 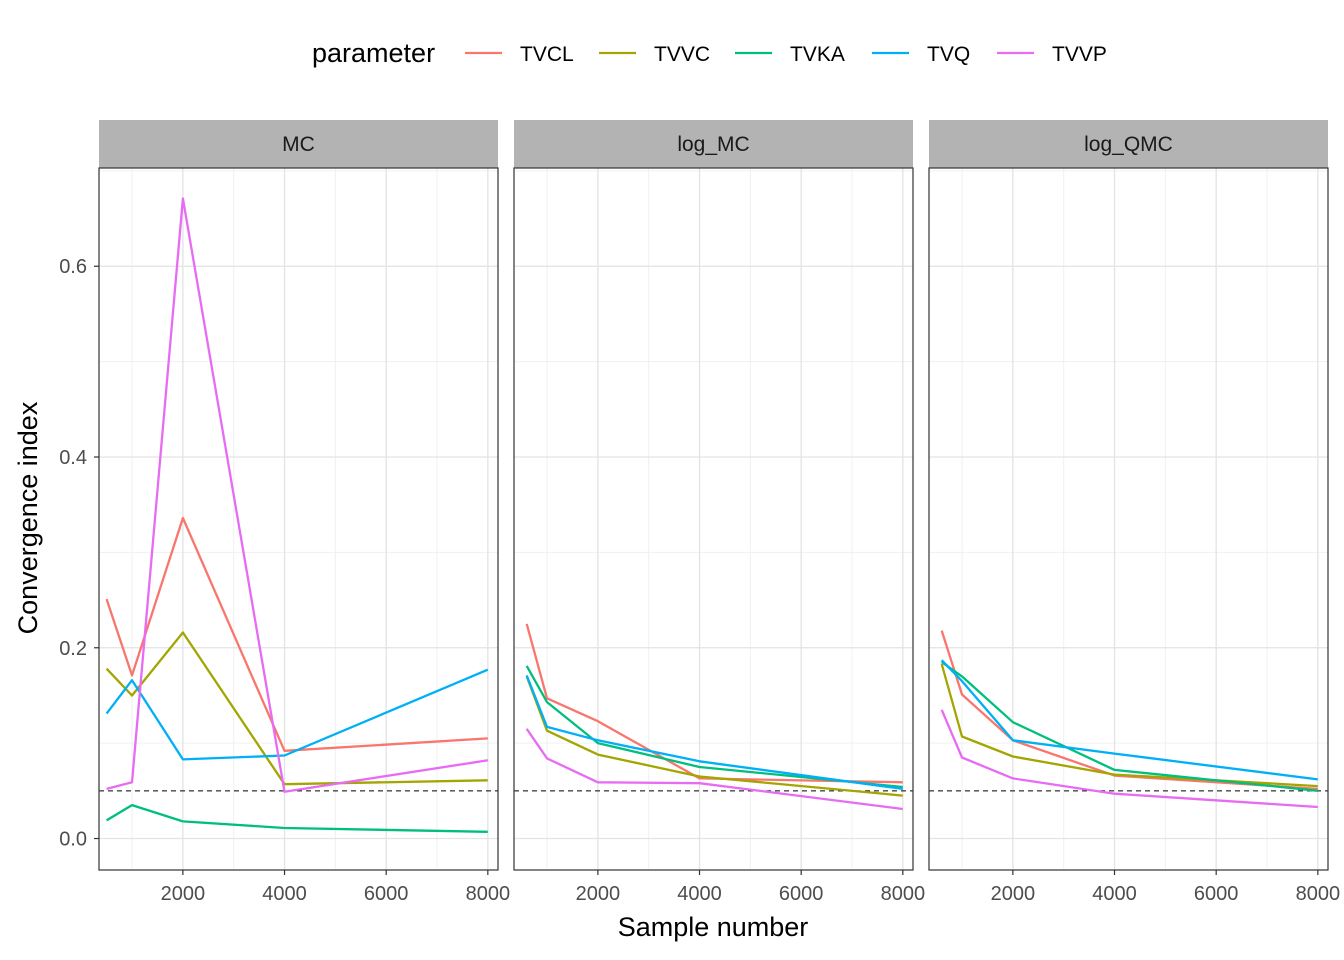 What do you see at coordinates (817, 54) in the screenshot?
I see `legend-label-tvka: TVKA` at bounding box center [817, 54].